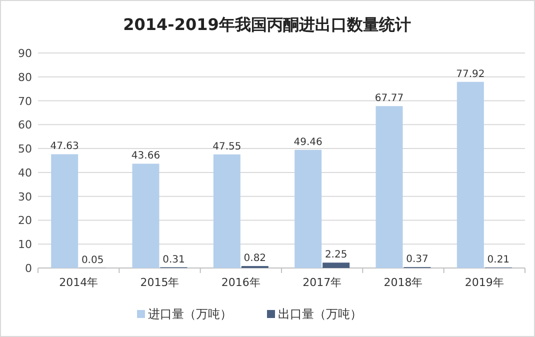 Image resolution: width=535 pixels, height=337 pixels. I want to click on data-label: 2.25, so click(336, 255).